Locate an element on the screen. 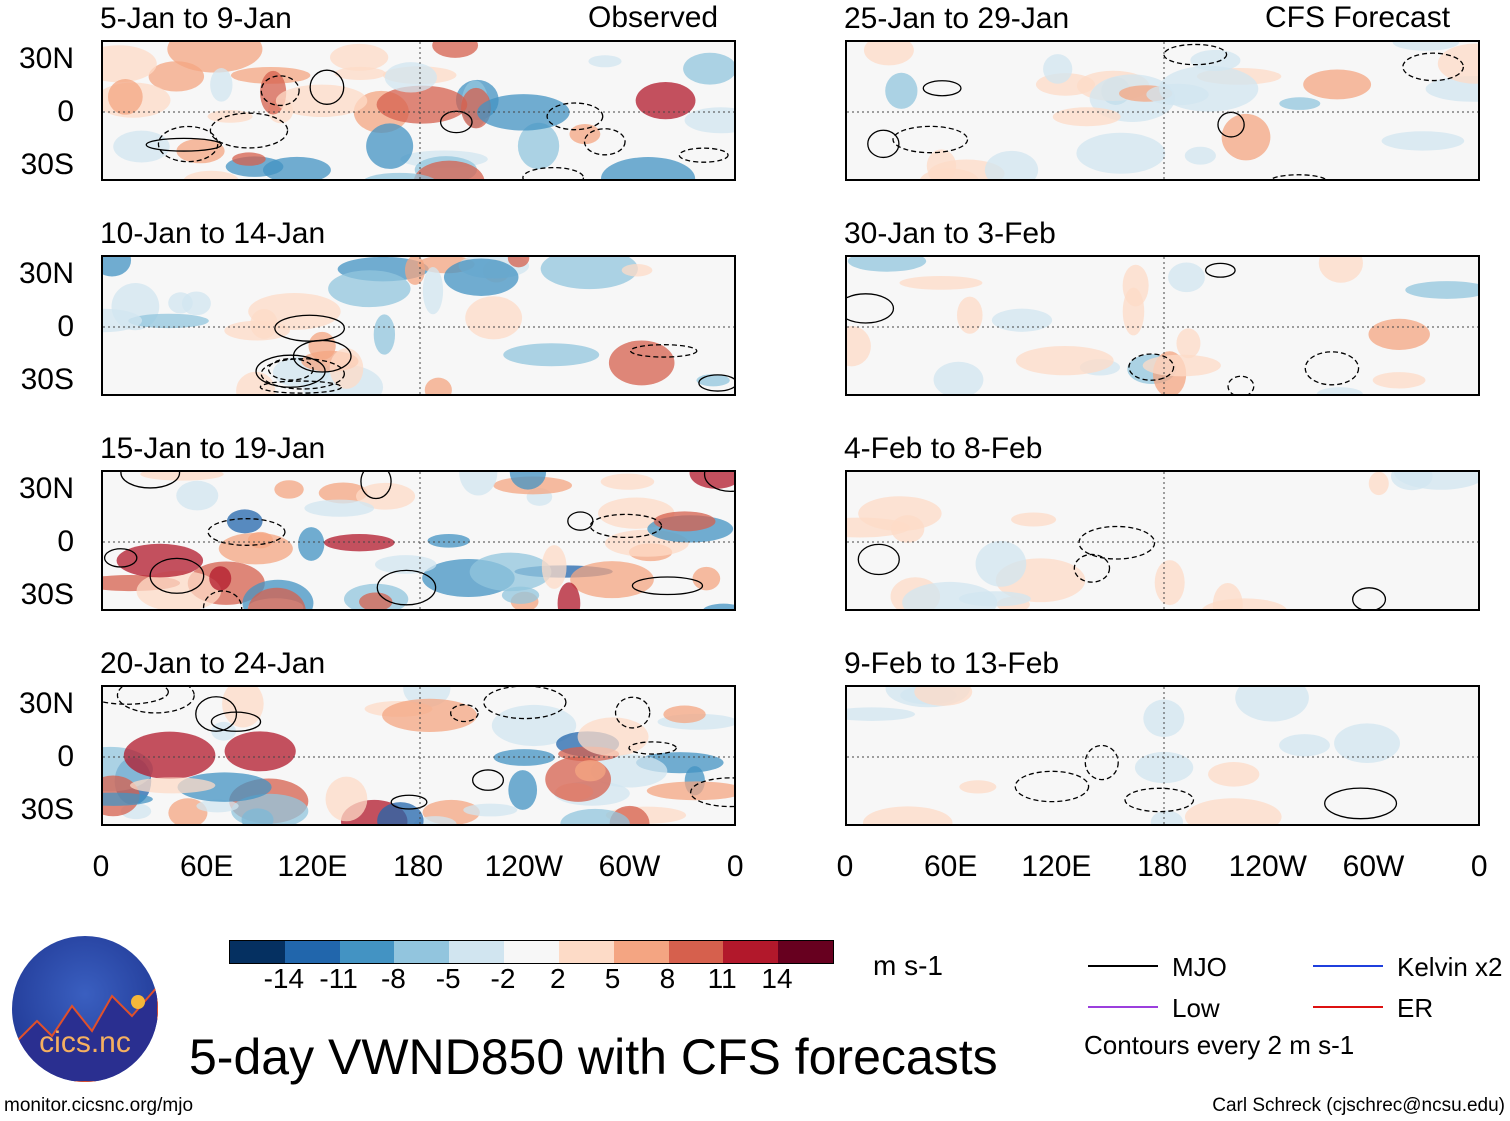 Image resolution: width=1510 pixels, height=1121 pixels. forecast-header: CFS Forecast is located at coordinates (1358, 17).